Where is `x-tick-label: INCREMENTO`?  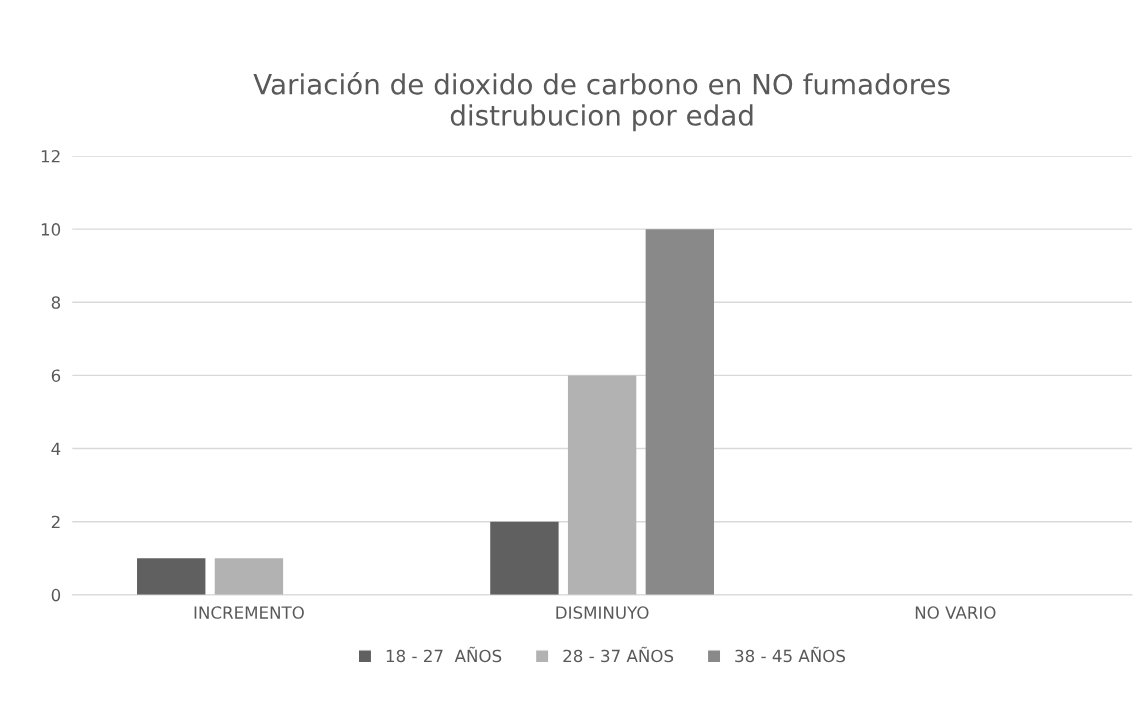 x-tick-label: INCREMENTO is located at coordinates (249, 612).